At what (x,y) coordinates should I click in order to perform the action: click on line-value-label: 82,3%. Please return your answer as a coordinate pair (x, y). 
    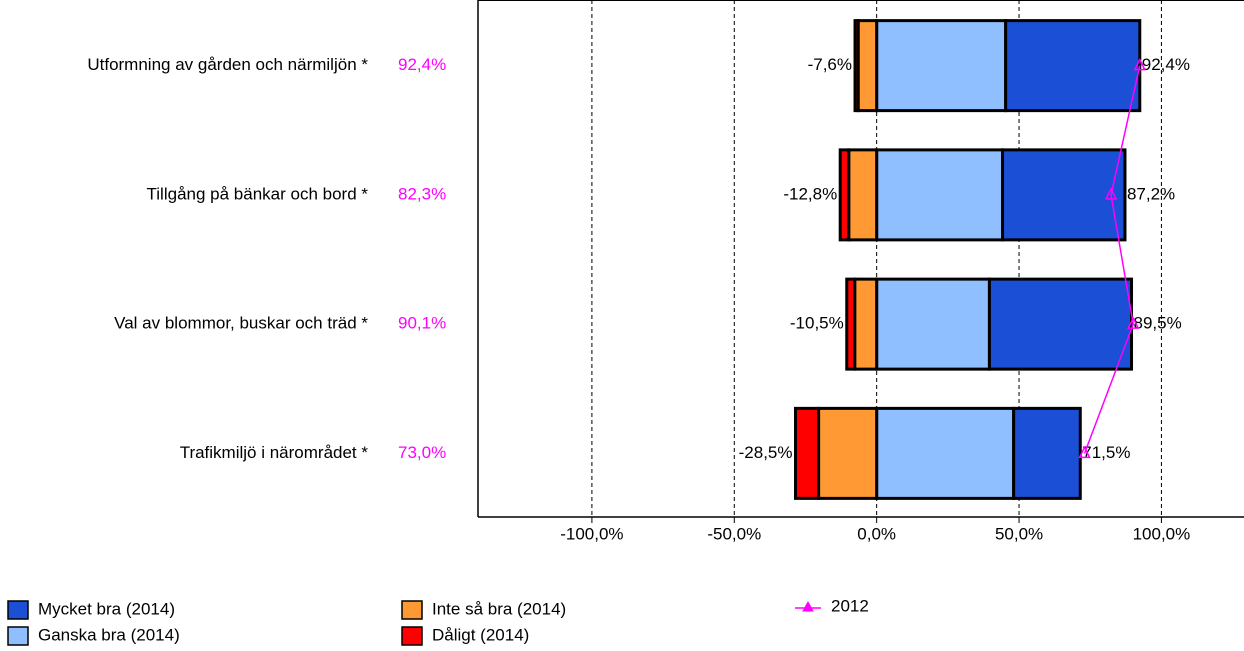
    Looking at the image, I should click on (422, 193).